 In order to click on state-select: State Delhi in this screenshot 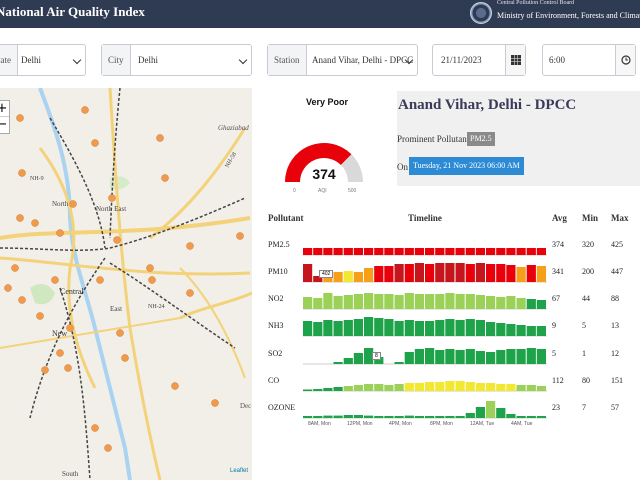, I will do `click(43, 60)`.